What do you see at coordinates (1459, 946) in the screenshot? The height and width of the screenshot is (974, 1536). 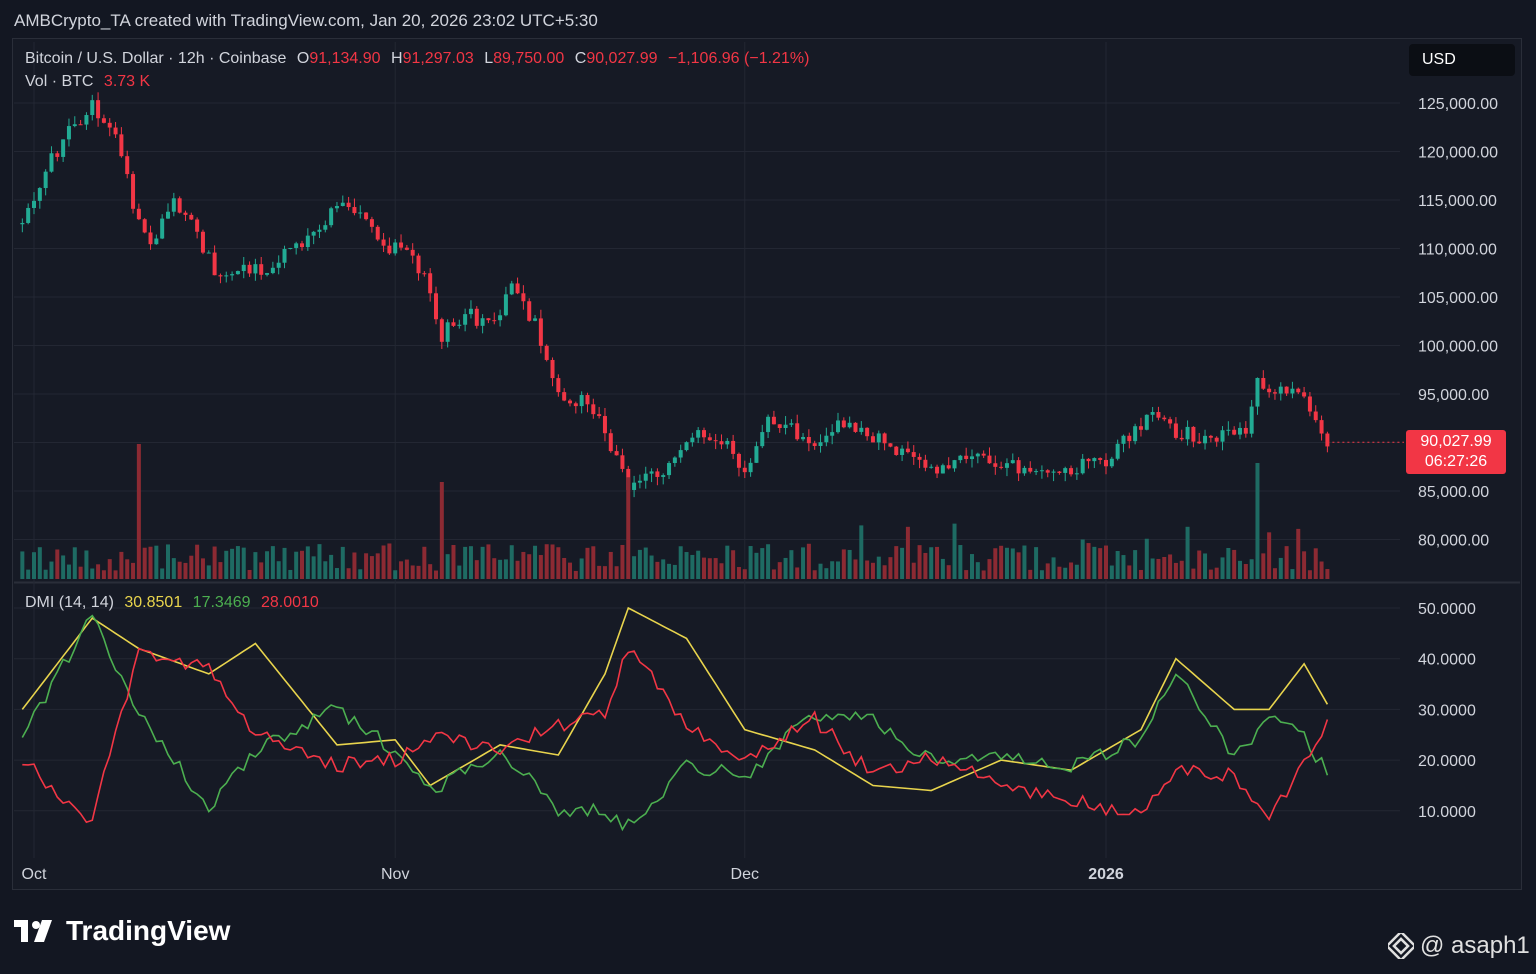 I see `author-credit: @ asaph1` at bounding box center [1459, 946].